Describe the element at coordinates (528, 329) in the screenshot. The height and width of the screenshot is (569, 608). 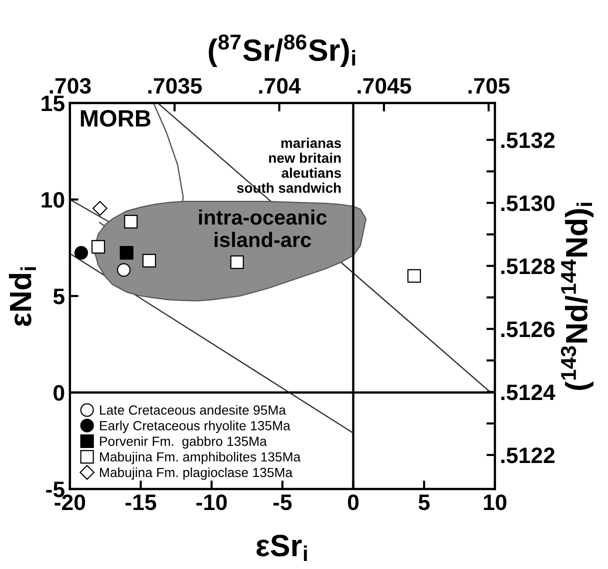
I see `y2-tick-label: .5126` at that location.